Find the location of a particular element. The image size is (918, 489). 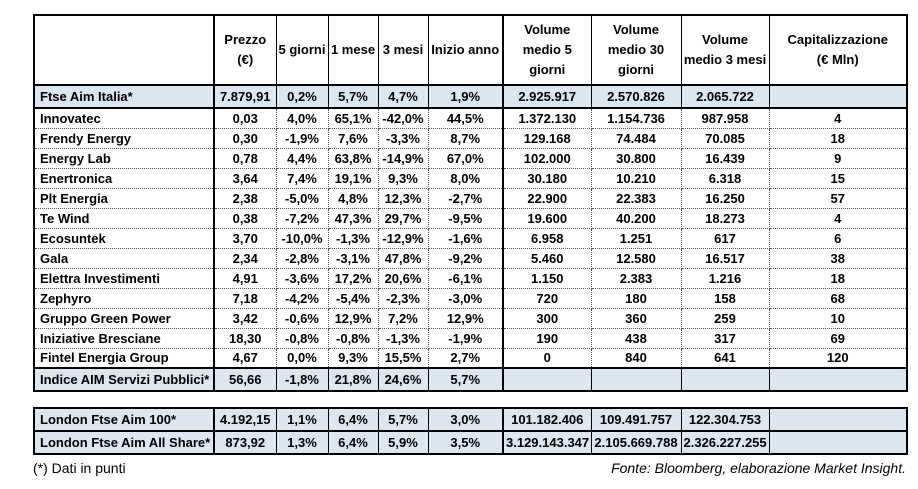

table-cell: 3.129.143.347 is located at coordinates (547, 442).